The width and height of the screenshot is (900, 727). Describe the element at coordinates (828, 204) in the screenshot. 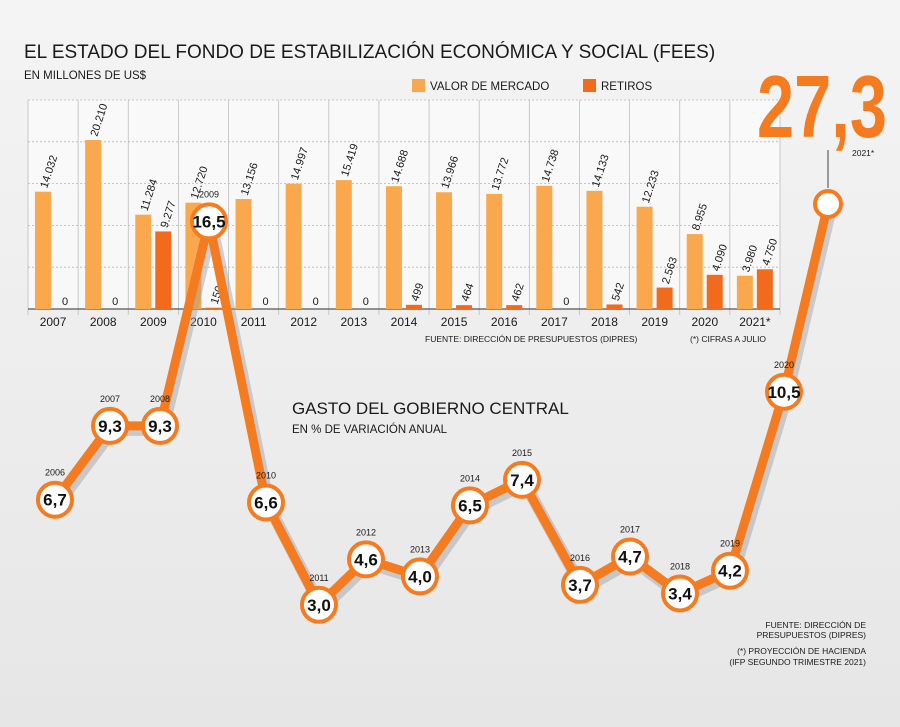

I see `point-marker-2021*` at that location.